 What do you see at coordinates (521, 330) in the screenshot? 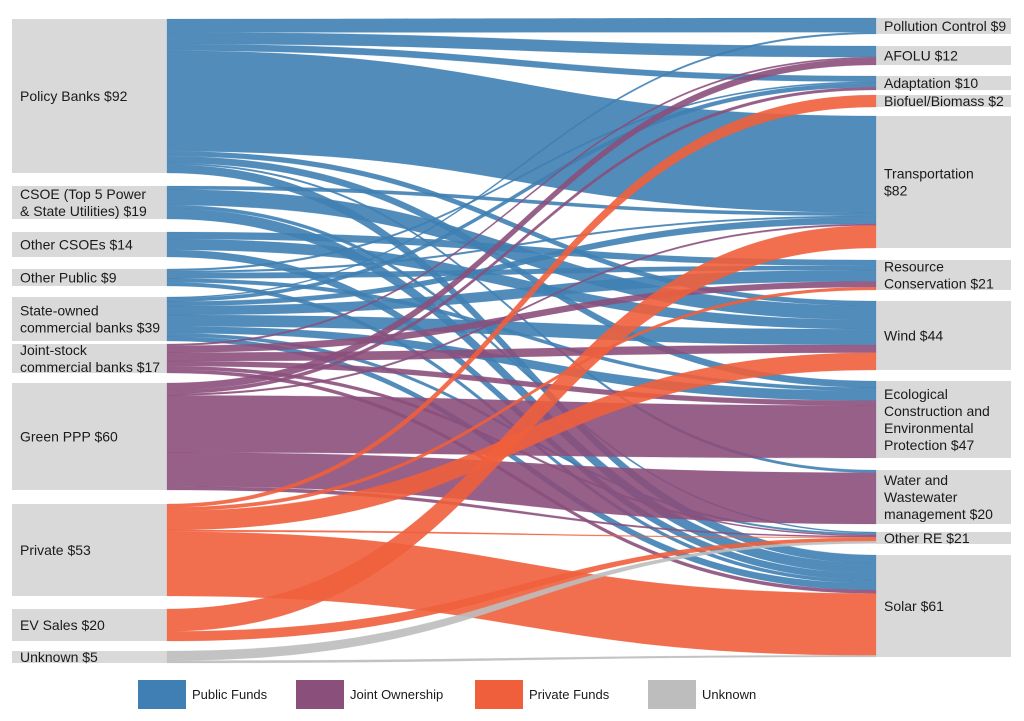
I see `flow-socb-to-wind` at bounding box center [521, 330].